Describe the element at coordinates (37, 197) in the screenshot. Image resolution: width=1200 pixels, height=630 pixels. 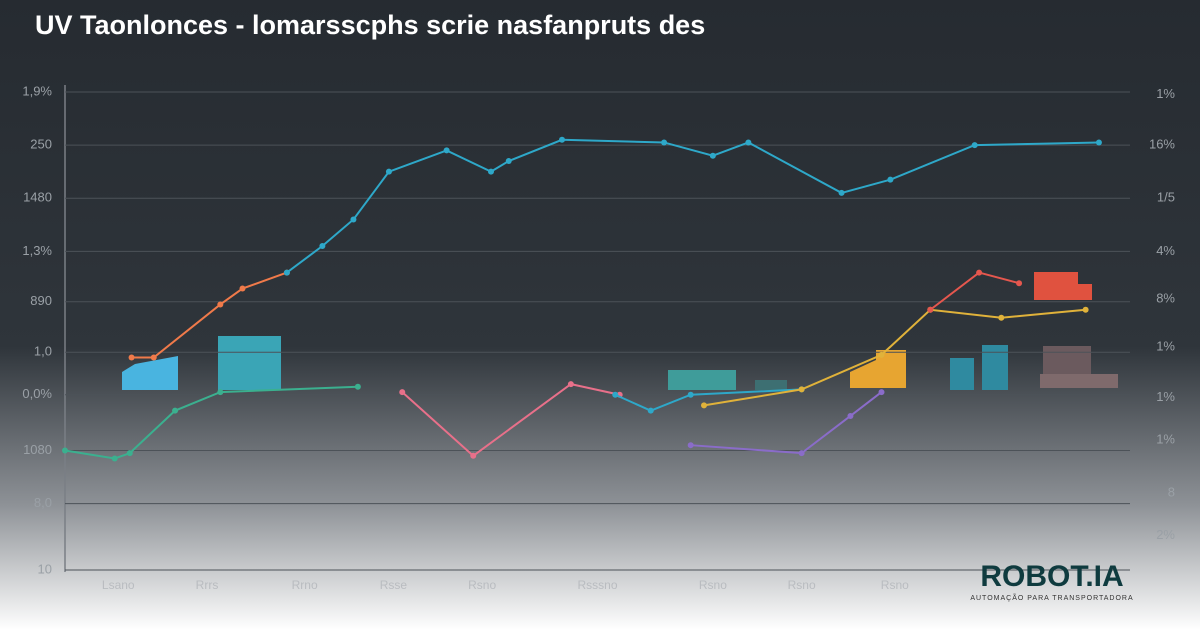
I see `y-tick-label: 1480` at that location.